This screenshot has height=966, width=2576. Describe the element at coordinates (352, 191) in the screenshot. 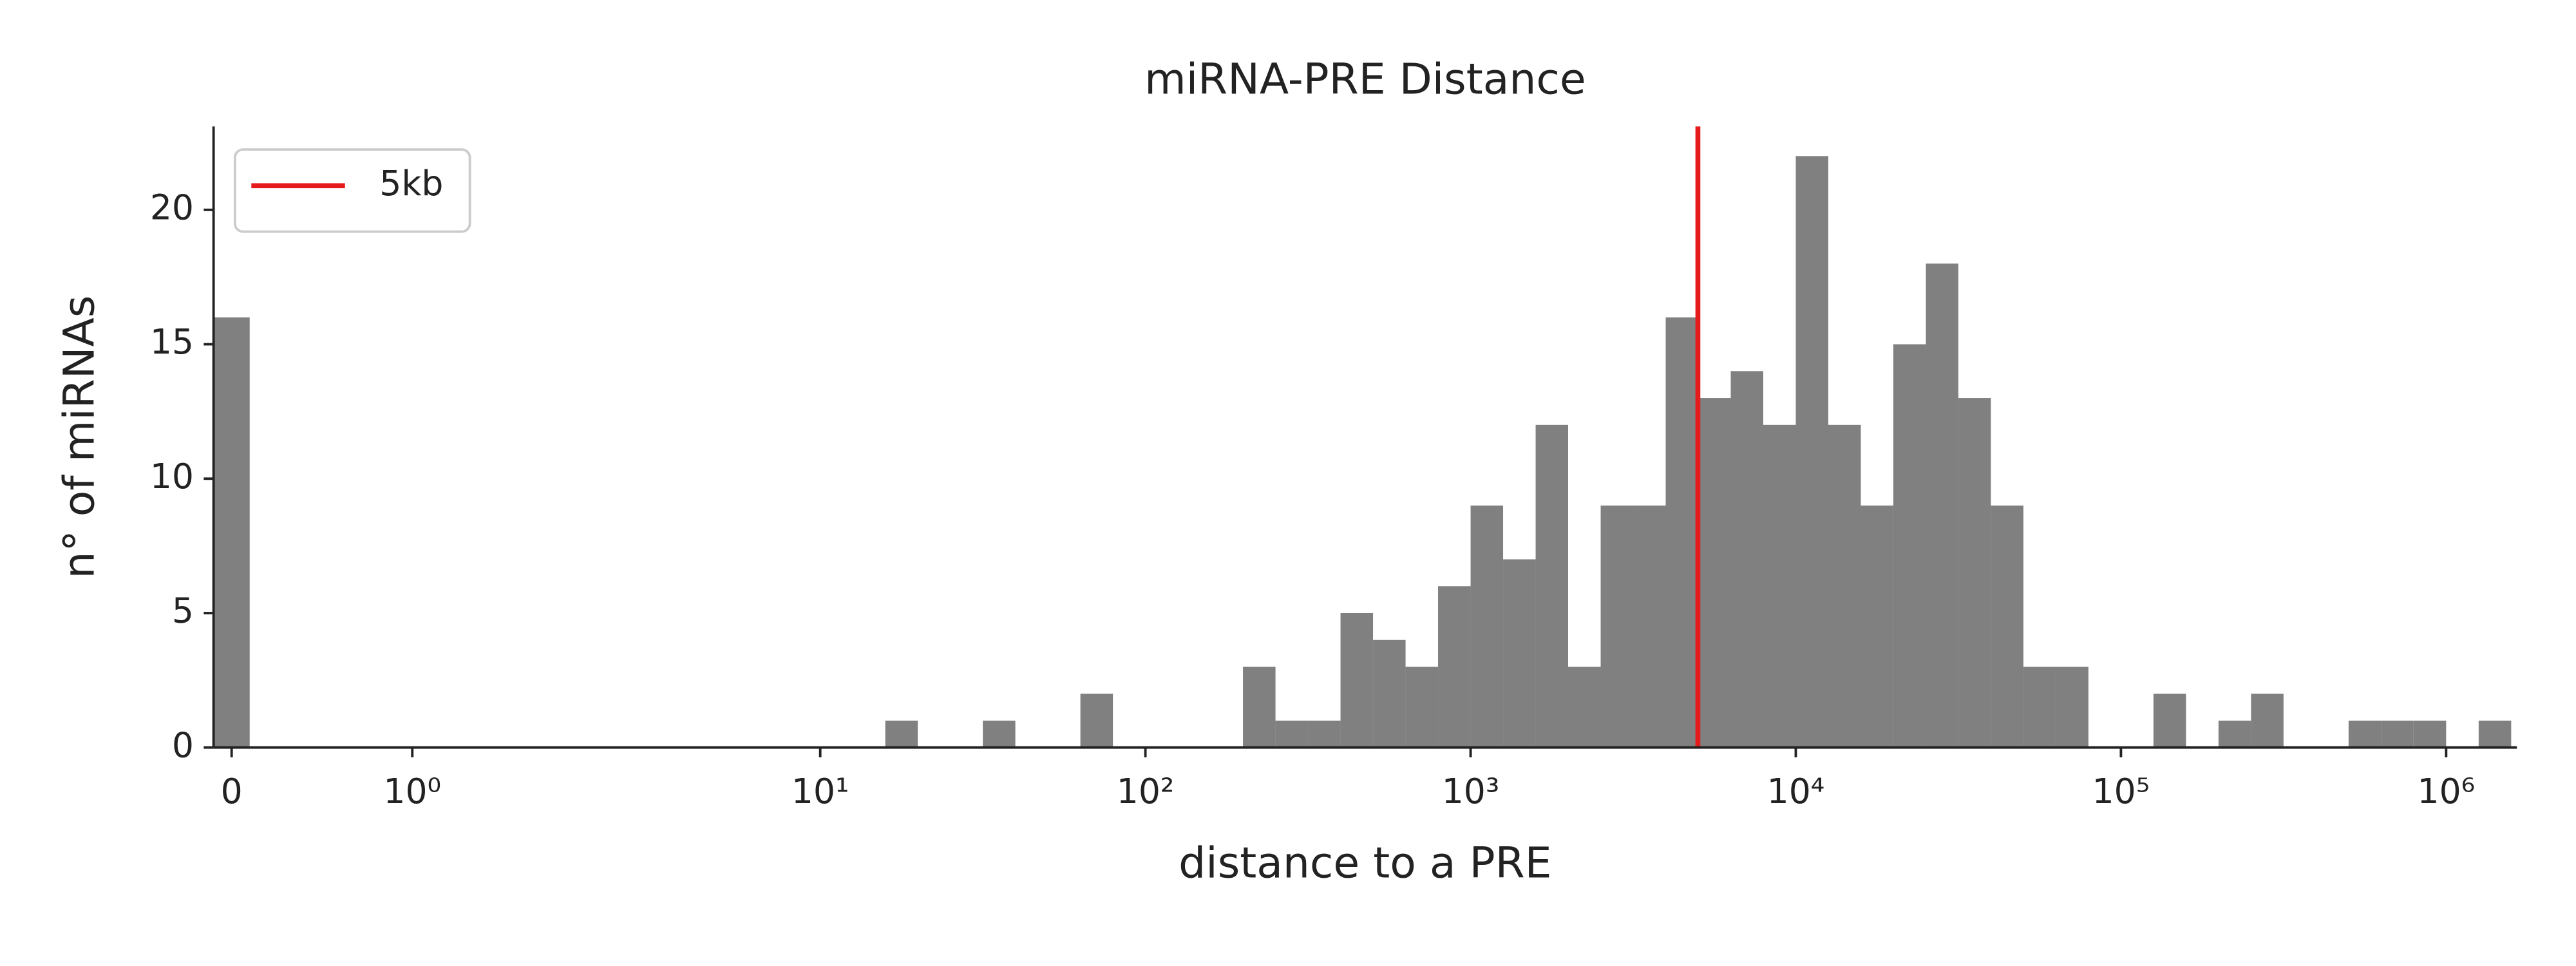

I see `legend-box` at that location.